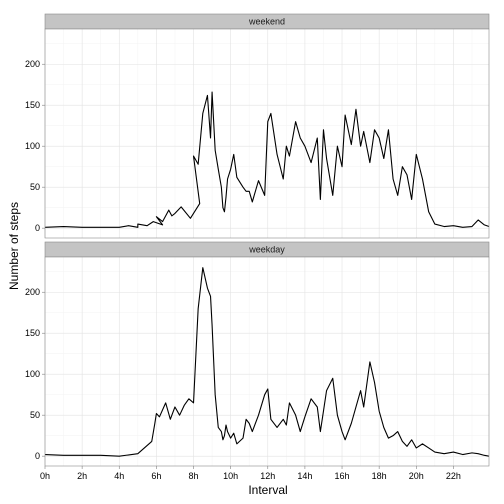 The width and height of the screenshot is (504, 504). What do you see at coordinates (119, 476) in the screenshot?
I see `x-tick-label: 4h` at bounding box center [119, 476].